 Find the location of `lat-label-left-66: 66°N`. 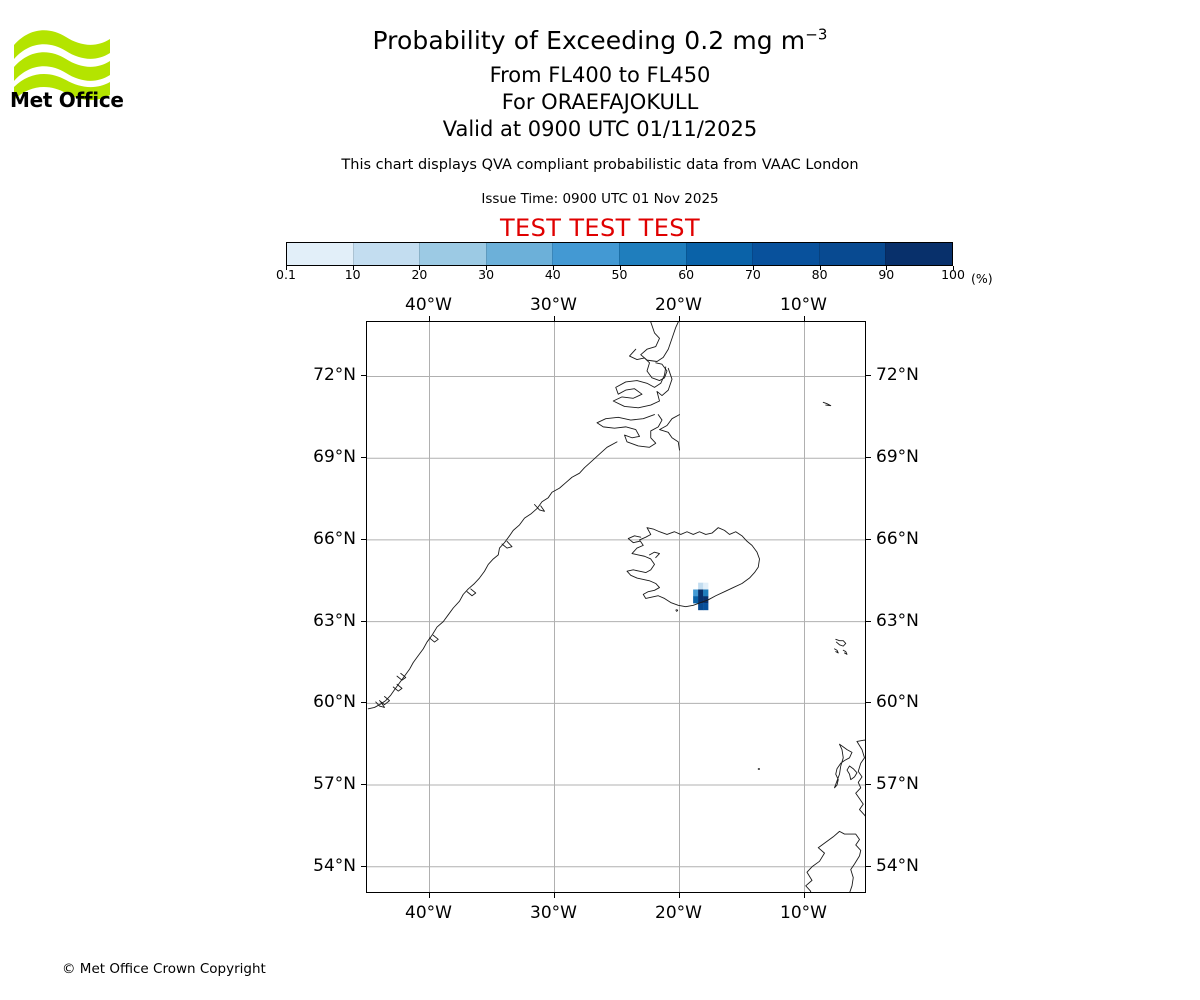

lat-label-left-66: 66°N is located at coordinates (334, 538).